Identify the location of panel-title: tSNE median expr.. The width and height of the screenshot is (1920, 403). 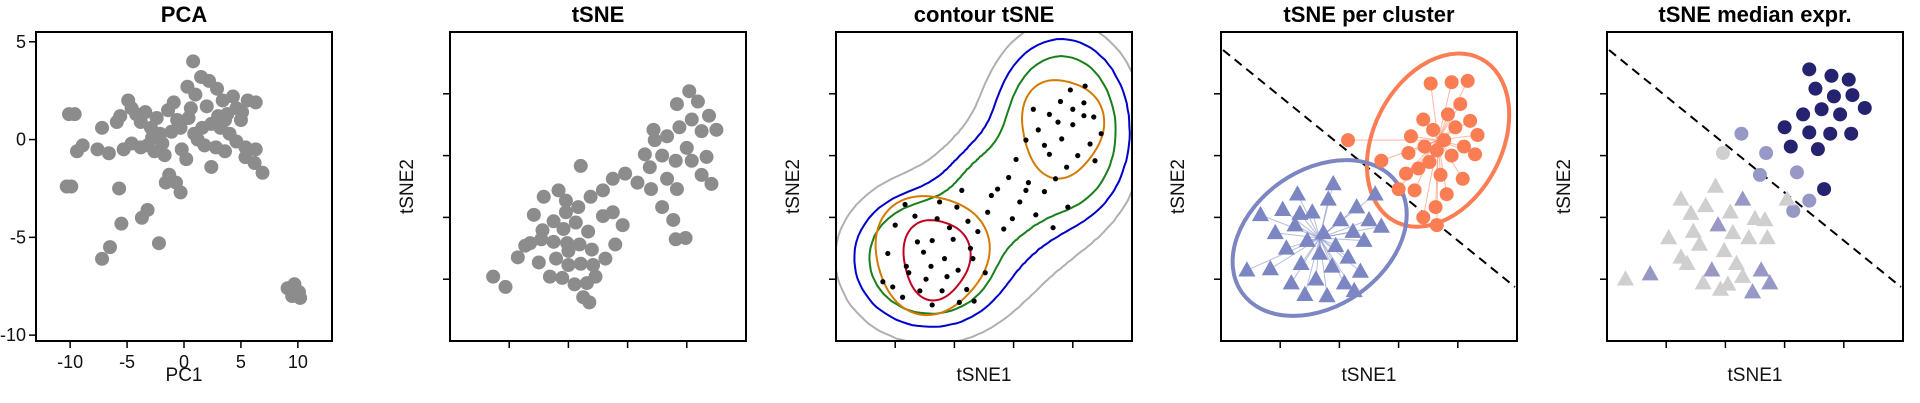
(1754, 14).